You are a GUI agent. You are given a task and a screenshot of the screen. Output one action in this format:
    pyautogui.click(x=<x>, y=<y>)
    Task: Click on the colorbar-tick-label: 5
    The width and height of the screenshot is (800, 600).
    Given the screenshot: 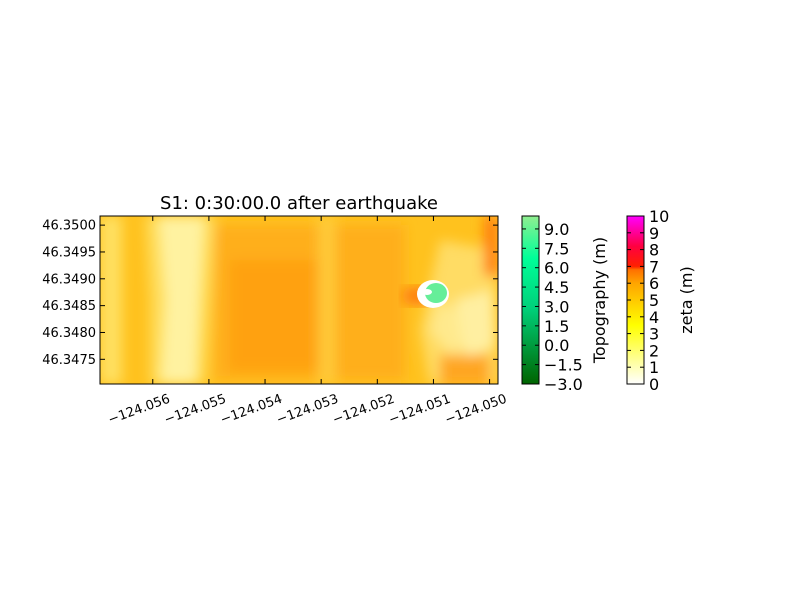 What is the action you would take?
    pyautogui.click(x=654, y=300)
    